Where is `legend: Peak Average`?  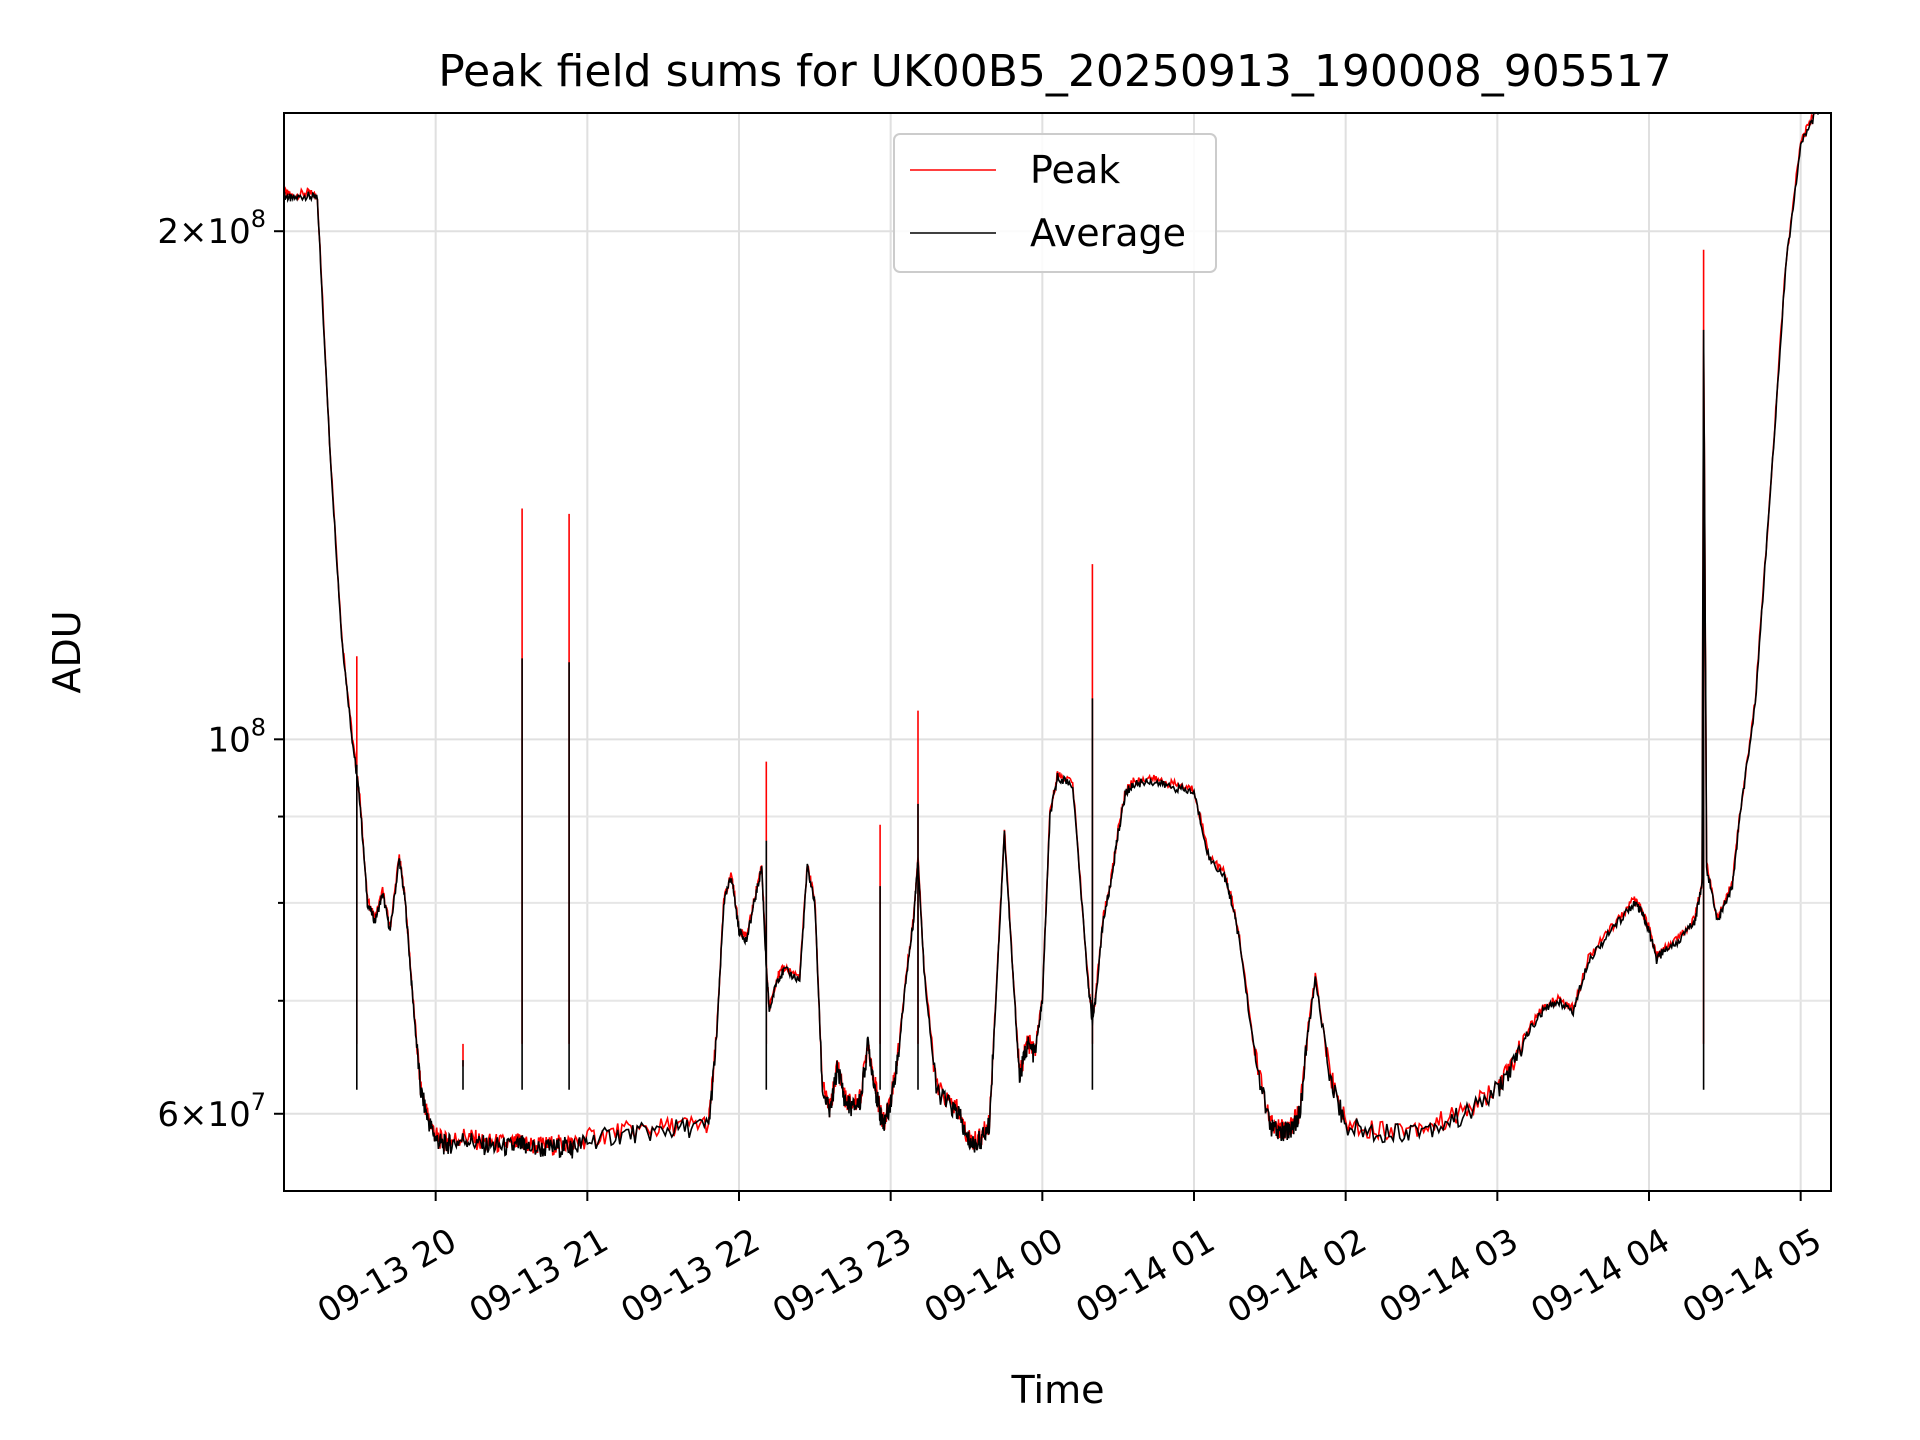
legend: Peak Average is located at coordinates (1055, 203).